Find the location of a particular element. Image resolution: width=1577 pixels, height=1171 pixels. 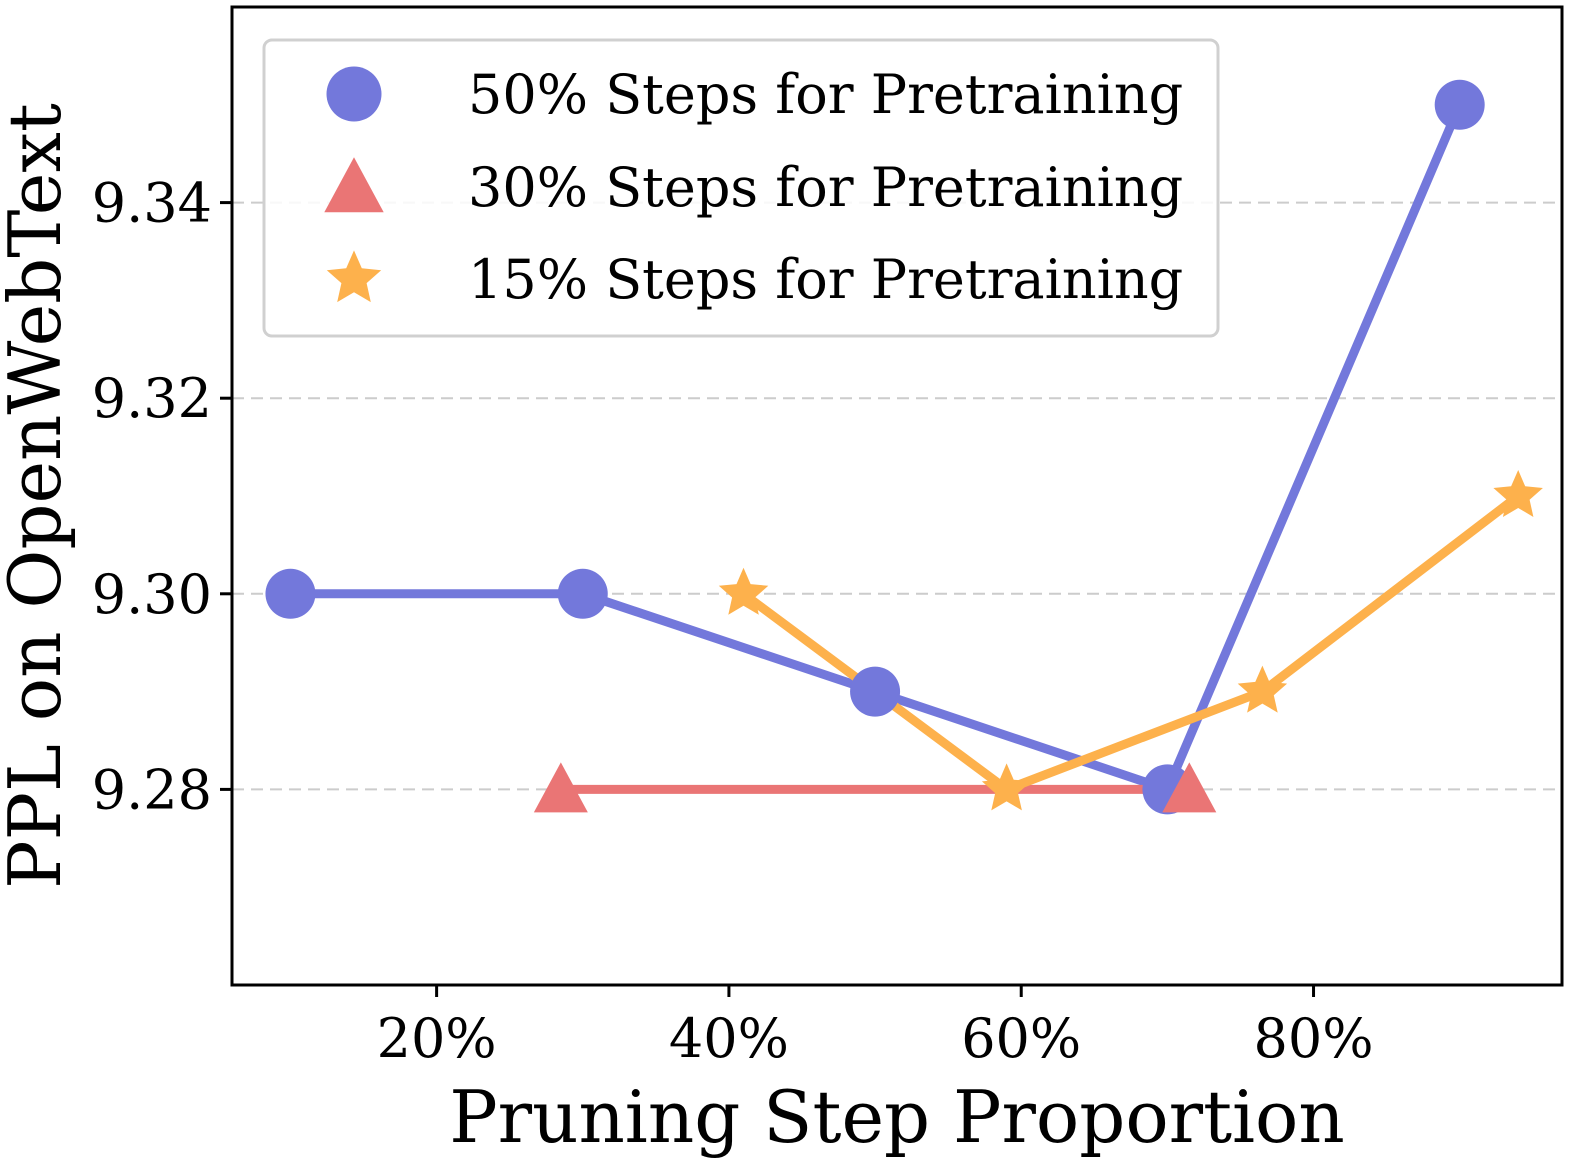

x-tick-label: 60% is located at coordinates (1021, 1038).